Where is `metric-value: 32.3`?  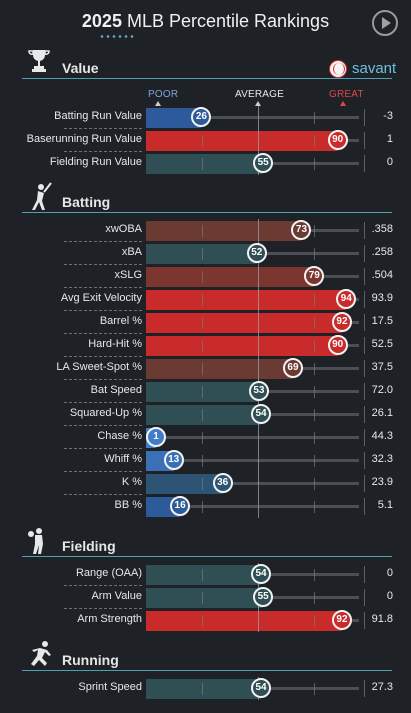 metric-value: 32.3 is located at coordinates (382, 459).